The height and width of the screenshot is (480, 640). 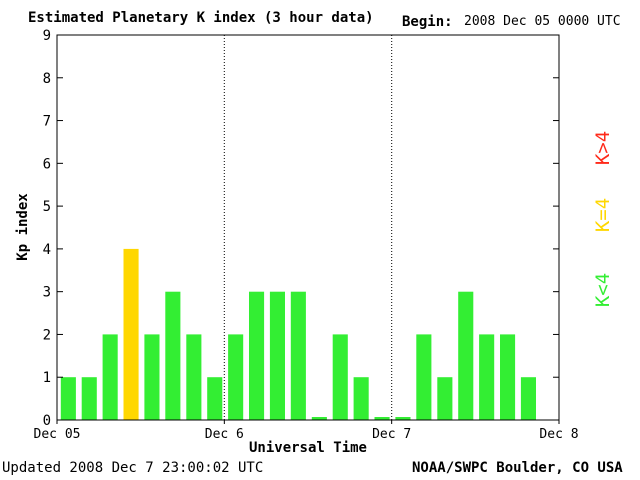 What do you see at coordinates (603, 290) in the screenshot?
I see `legend-entry: K<4` at bounding box center [603, 290].